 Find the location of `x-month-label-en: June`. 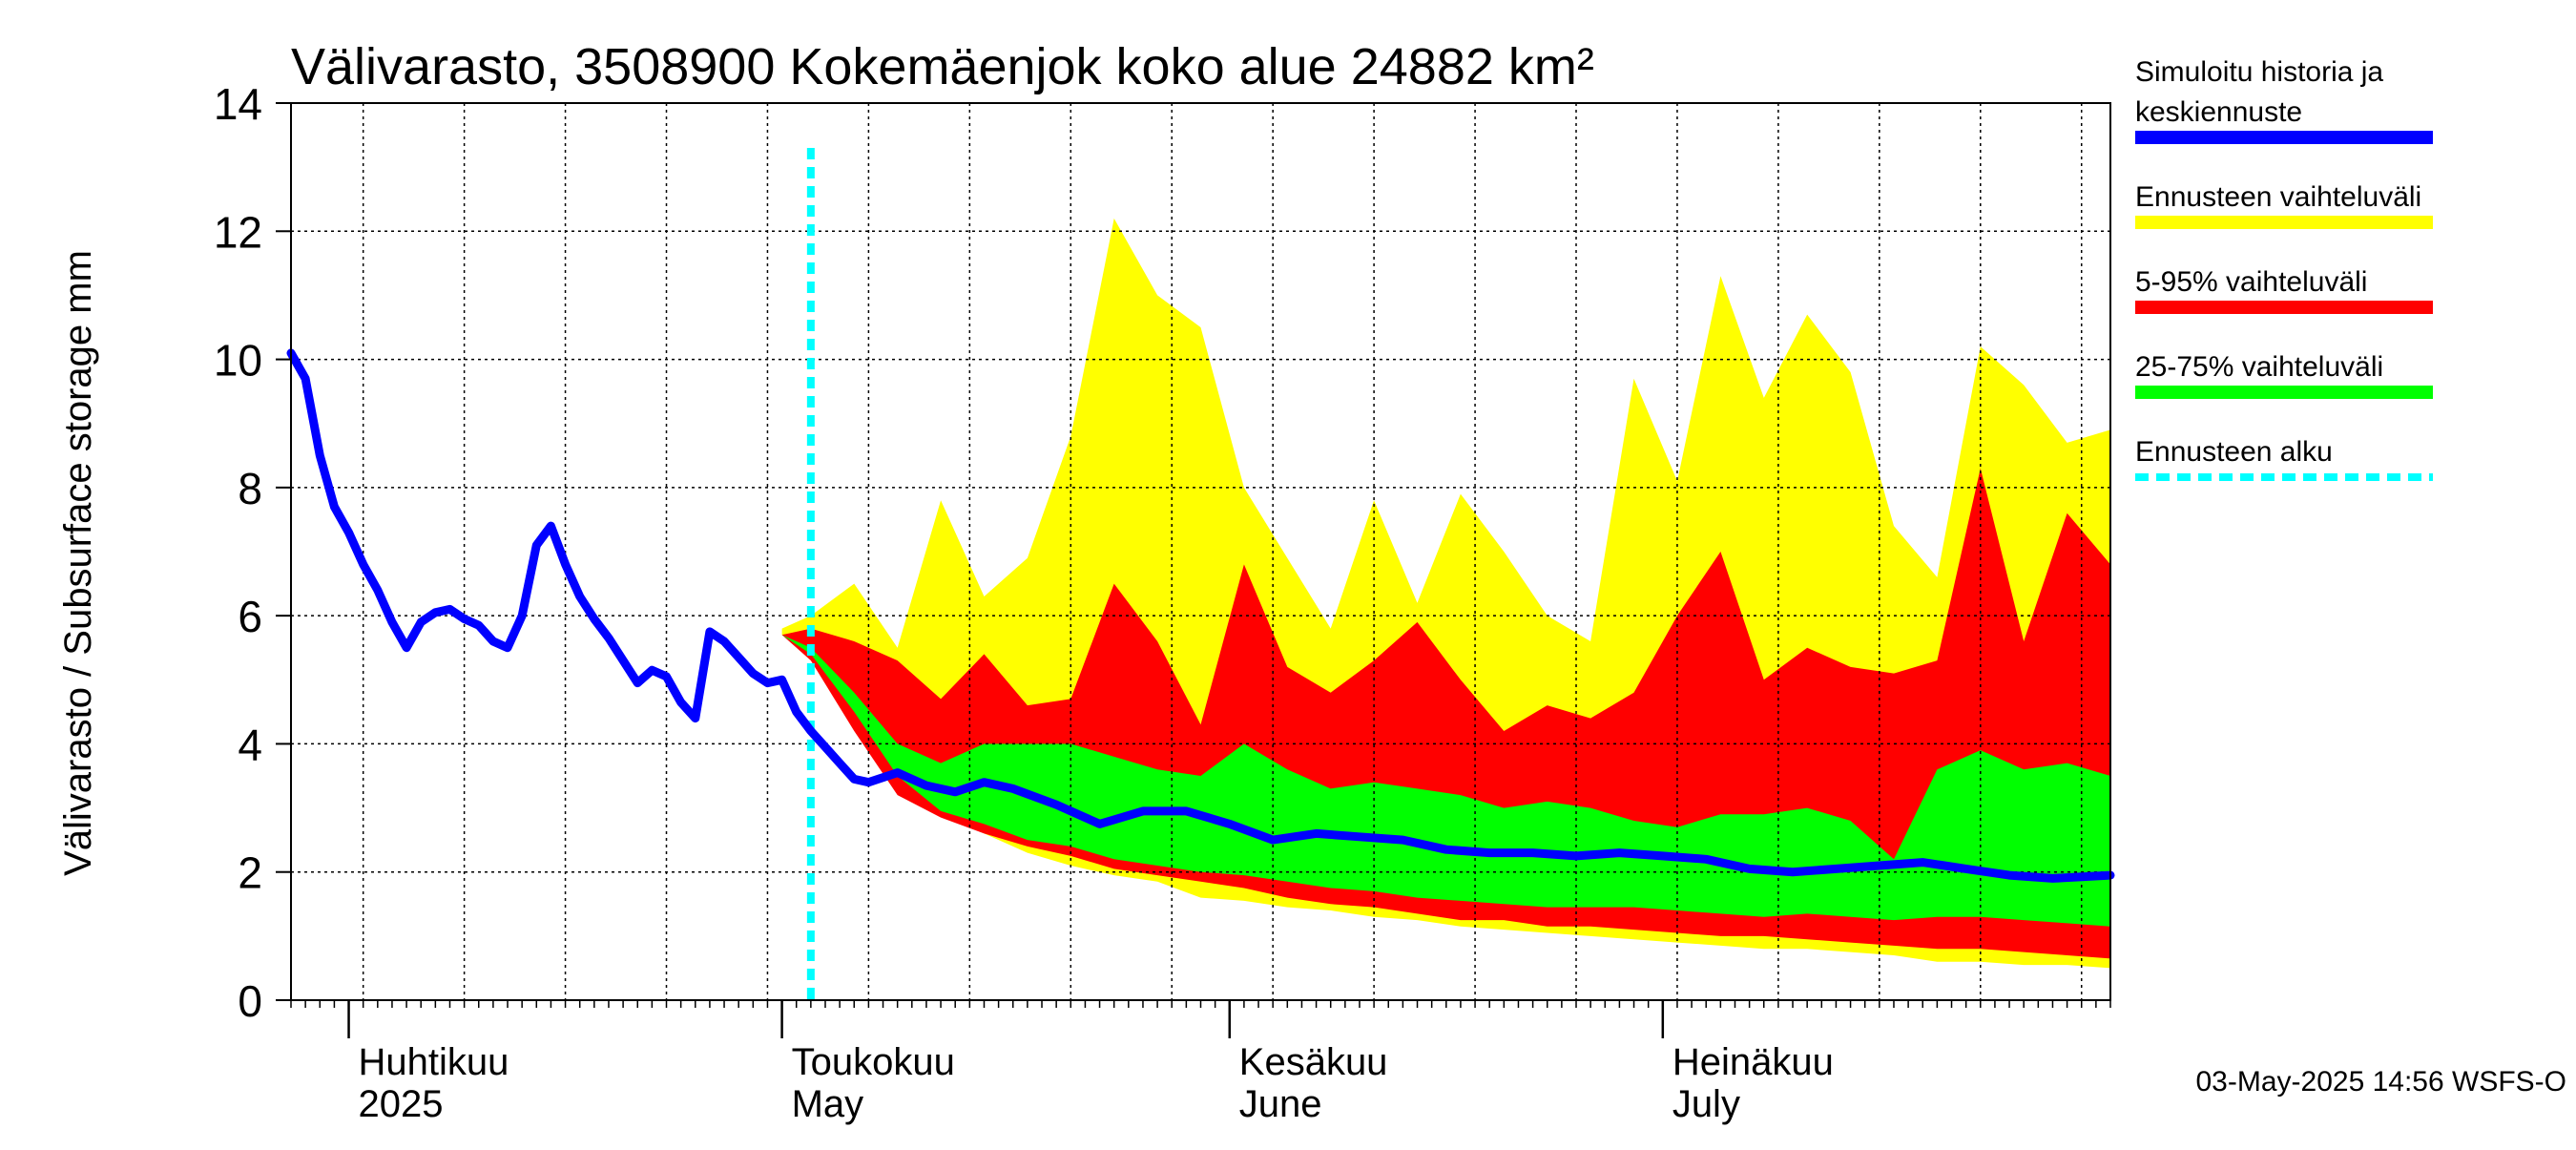

x-month-label-en: June is located at coordinates (1280, 1104).